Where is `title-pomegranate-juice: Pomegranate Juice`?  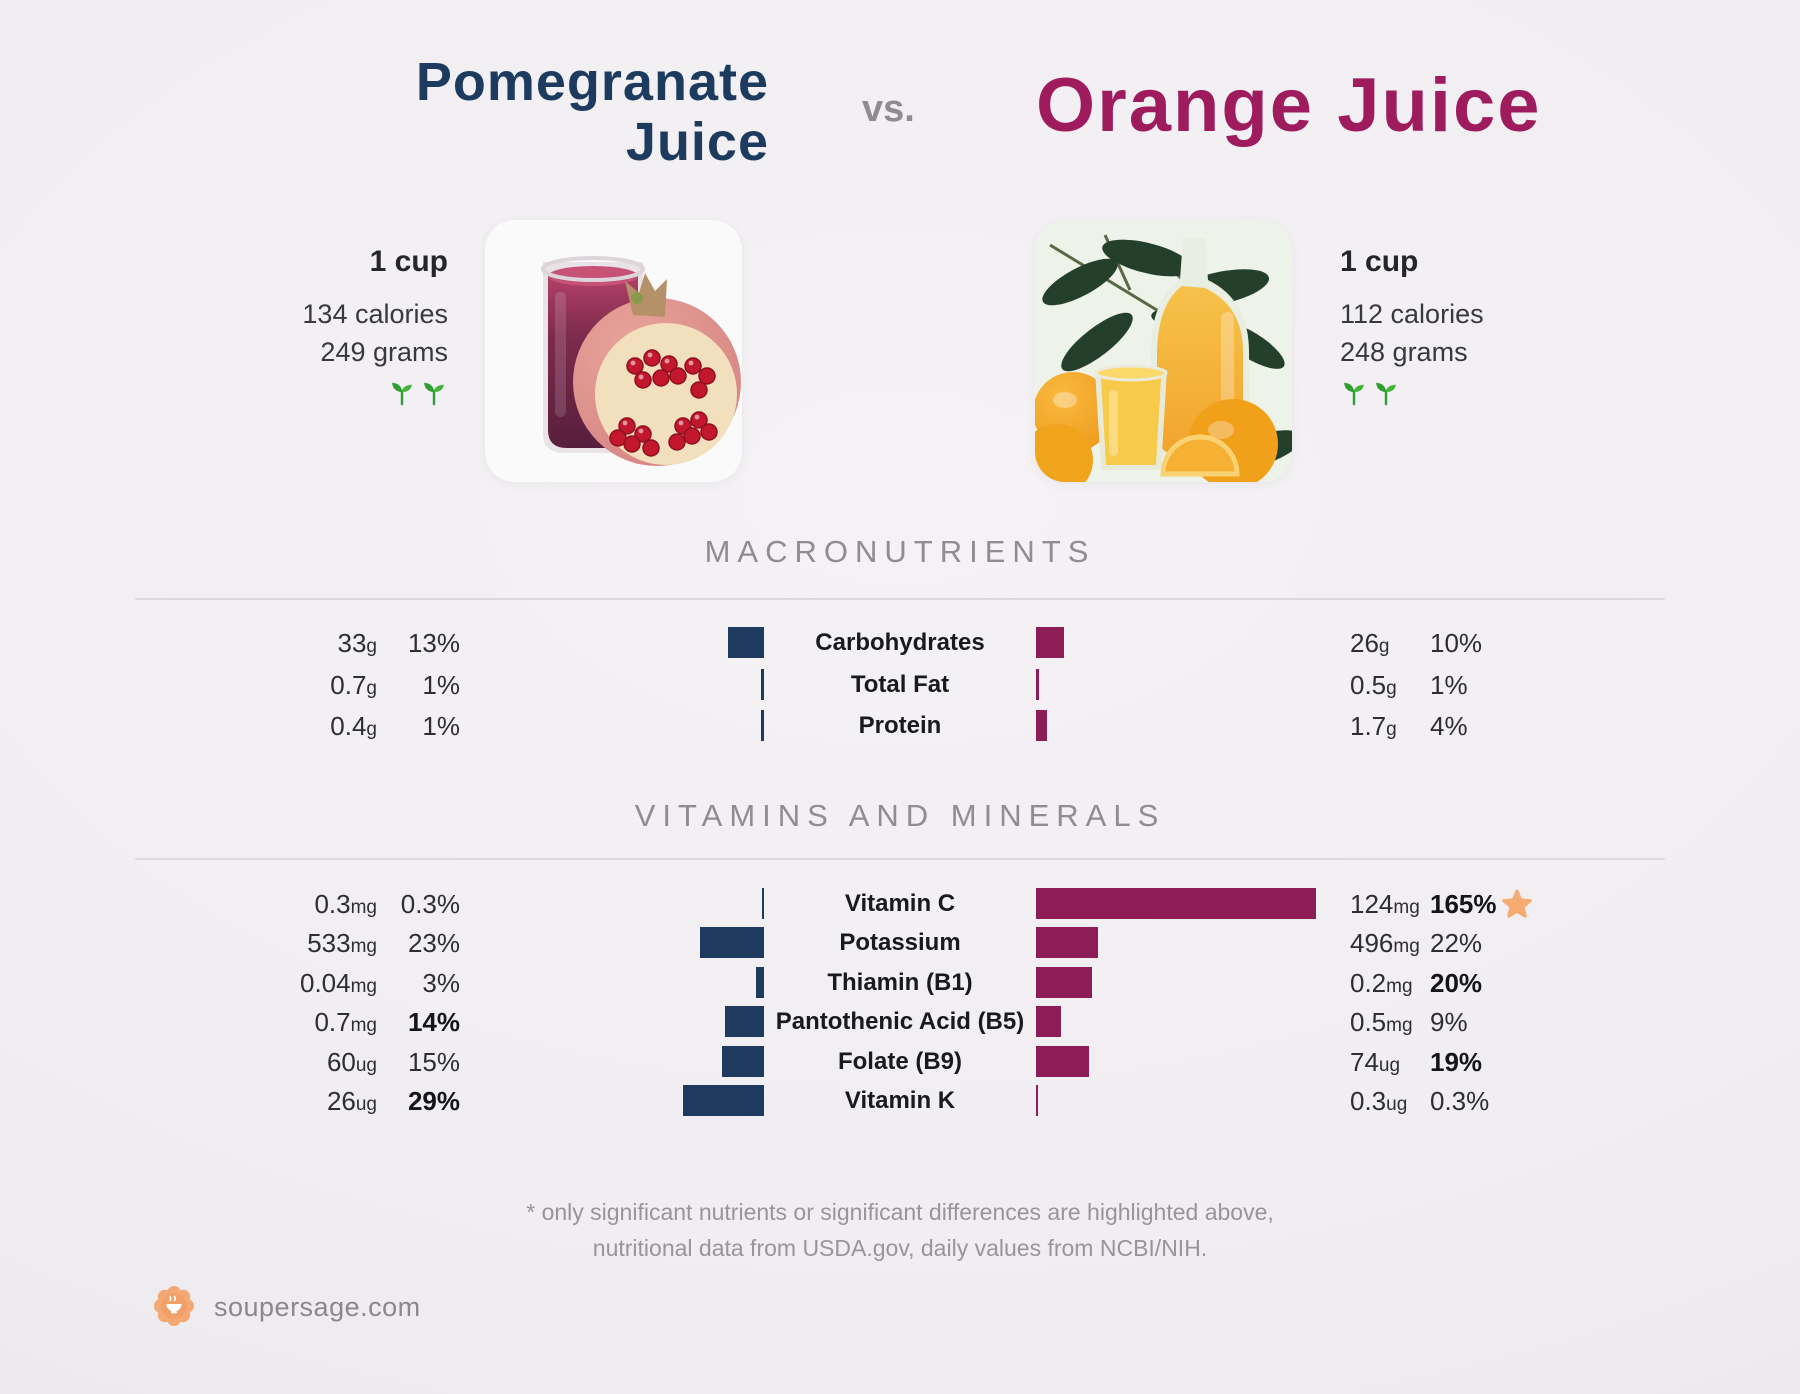 title-pomegranate-juice: Pomegranate Juice is located at coordinates (592, 112).